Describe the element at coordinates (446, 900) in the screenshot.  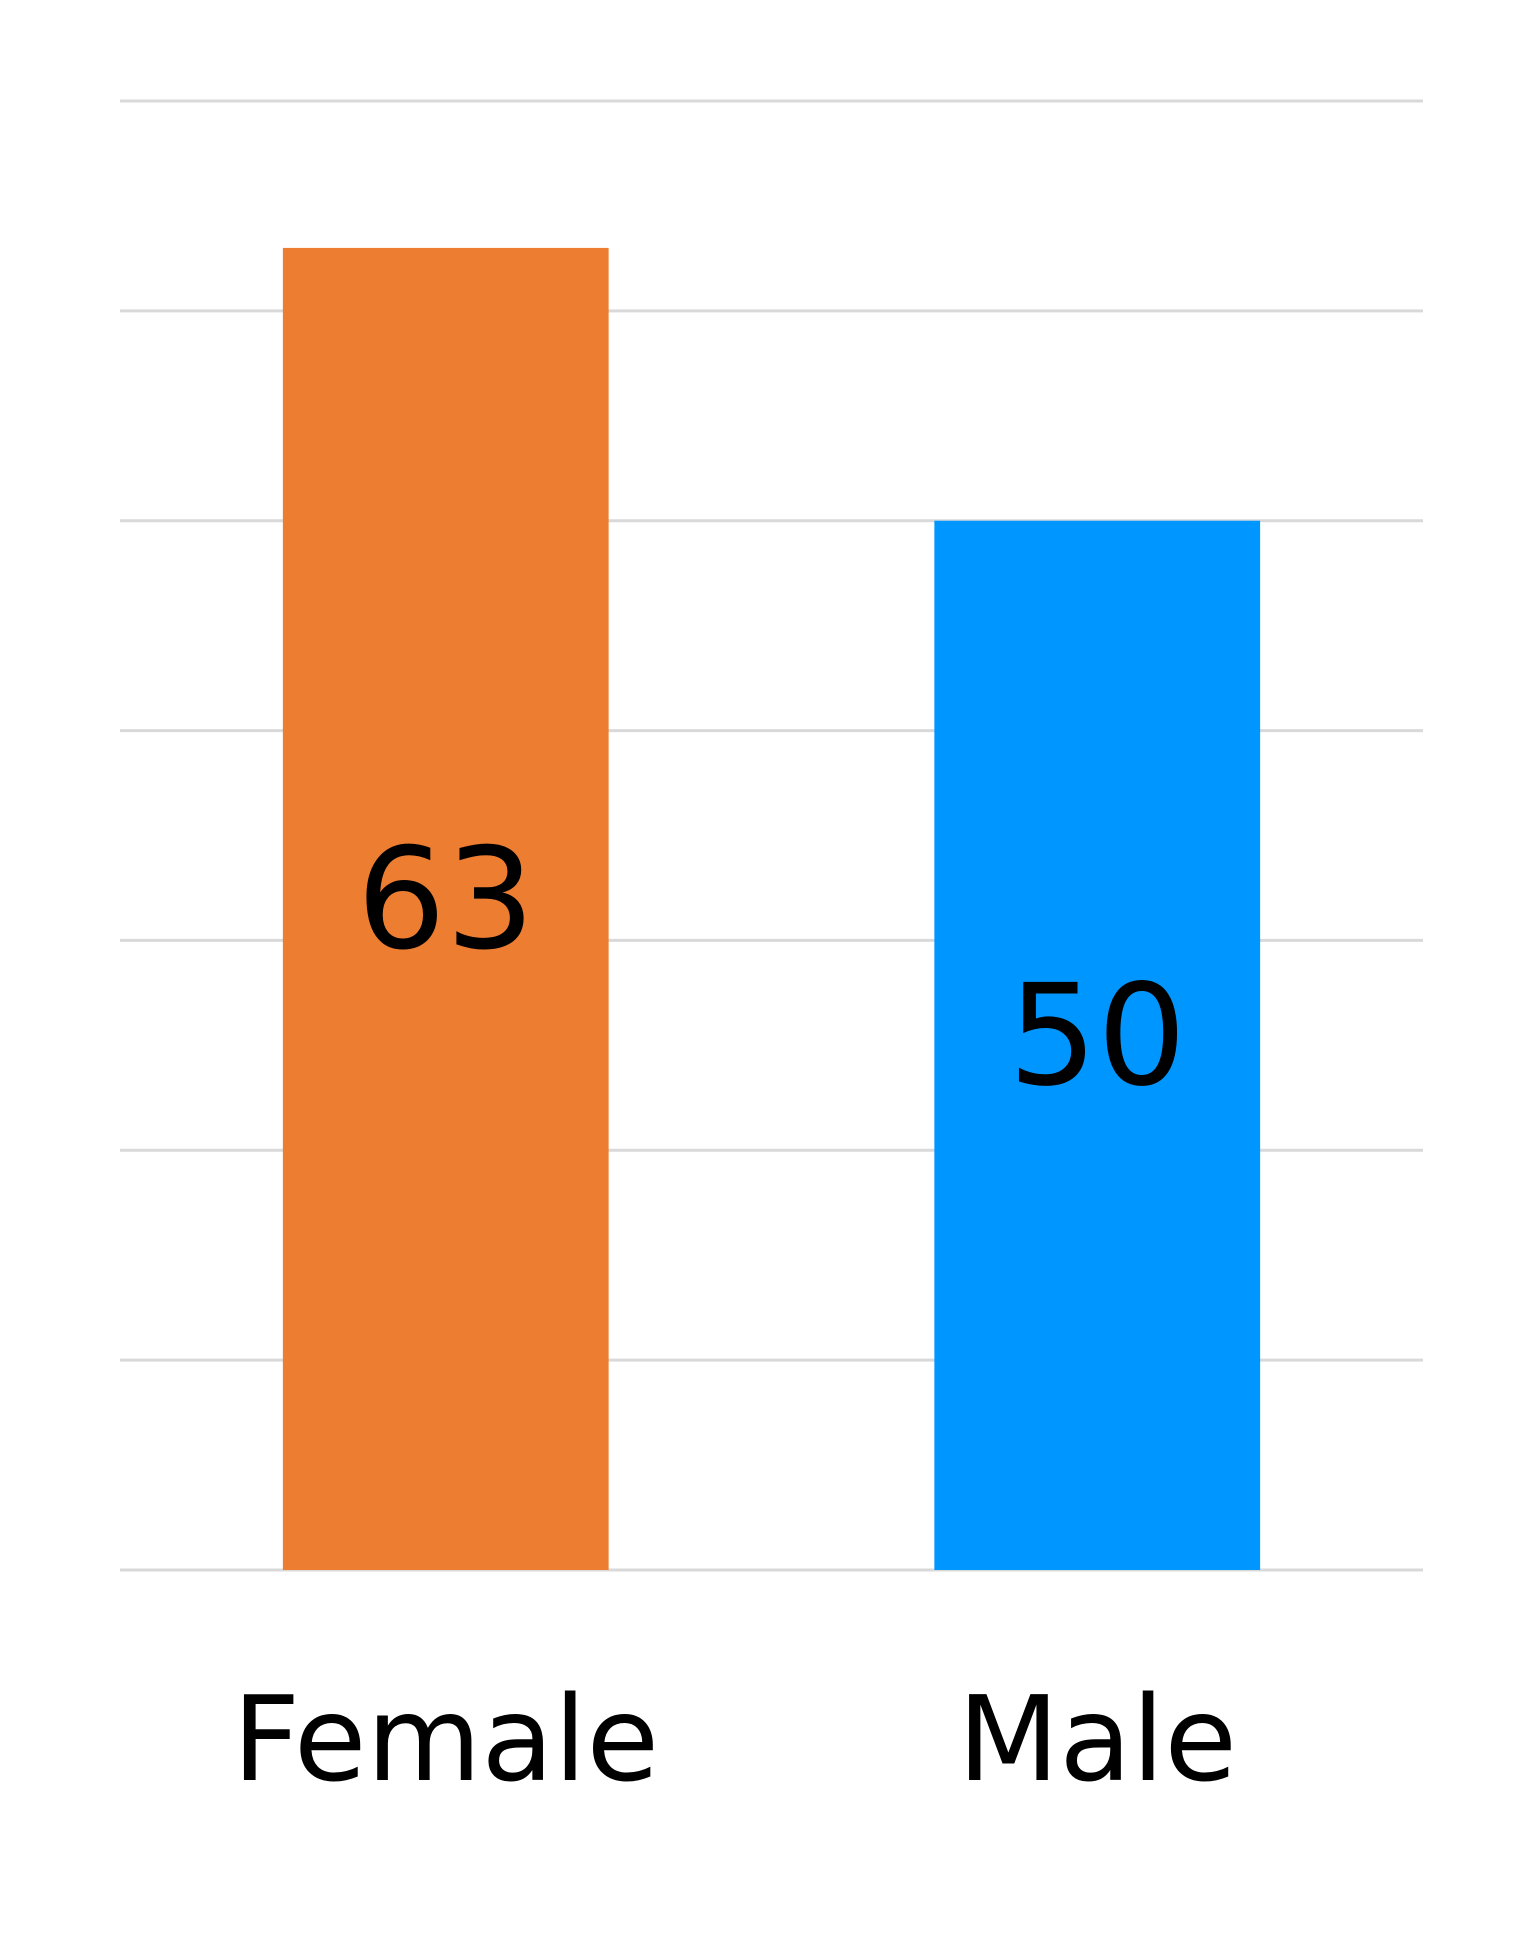
I see `value-label: 63` at that location.